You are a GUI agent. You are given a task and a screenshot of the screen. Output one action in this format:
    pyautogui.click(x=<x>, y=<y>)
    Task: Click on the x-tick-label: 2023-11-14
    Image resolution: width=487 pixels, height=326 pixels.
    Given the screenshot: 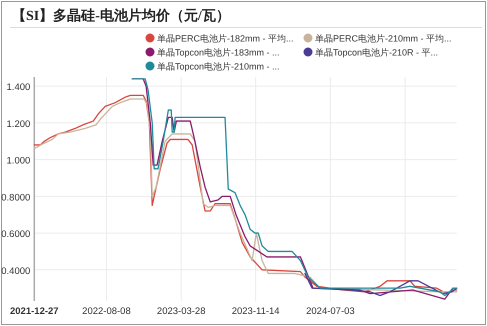 What is the action you would take?
    pyautogui.click(x=256, y=311)
    